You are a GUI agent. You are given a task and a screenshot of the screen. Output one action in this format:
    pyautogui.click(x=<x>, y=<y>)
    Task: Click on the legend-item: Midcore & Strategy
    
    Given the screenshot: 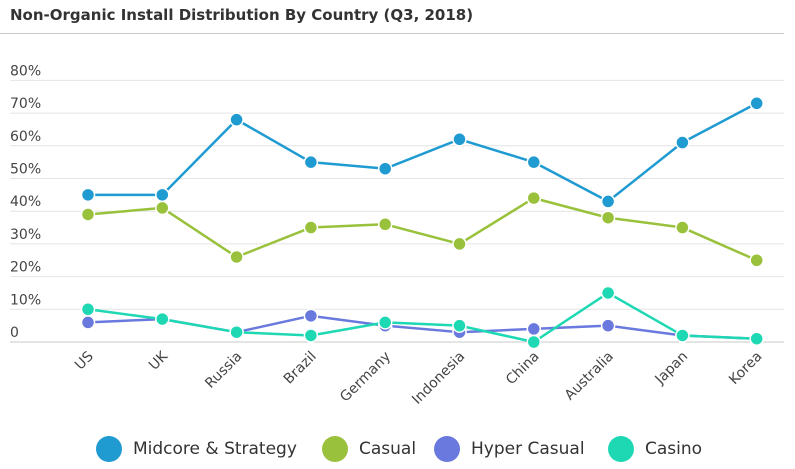 What is the action you would take?
    pyautogui.click(x=196, y=449)
    